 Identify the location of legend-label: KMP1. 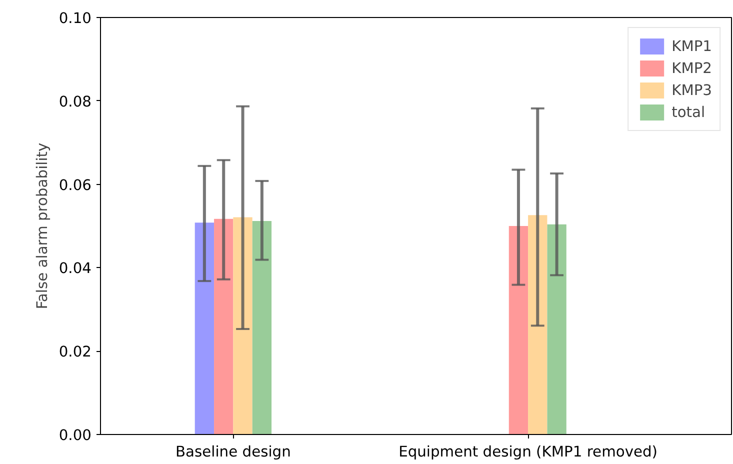
(692, 46).